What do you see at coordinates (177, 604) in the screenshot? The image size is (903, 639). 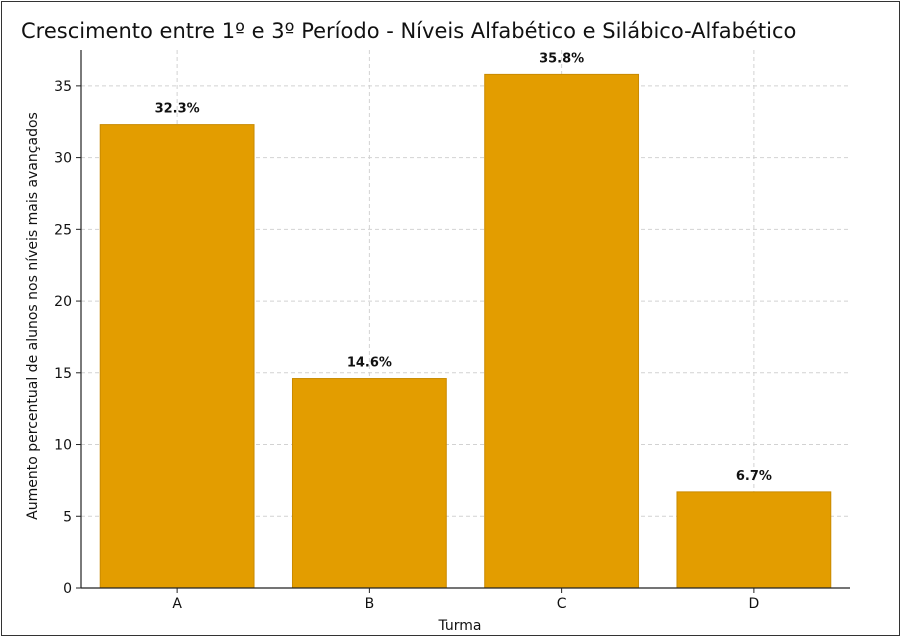 I see `x-tick-label: A` at bounding box center [177, 604].